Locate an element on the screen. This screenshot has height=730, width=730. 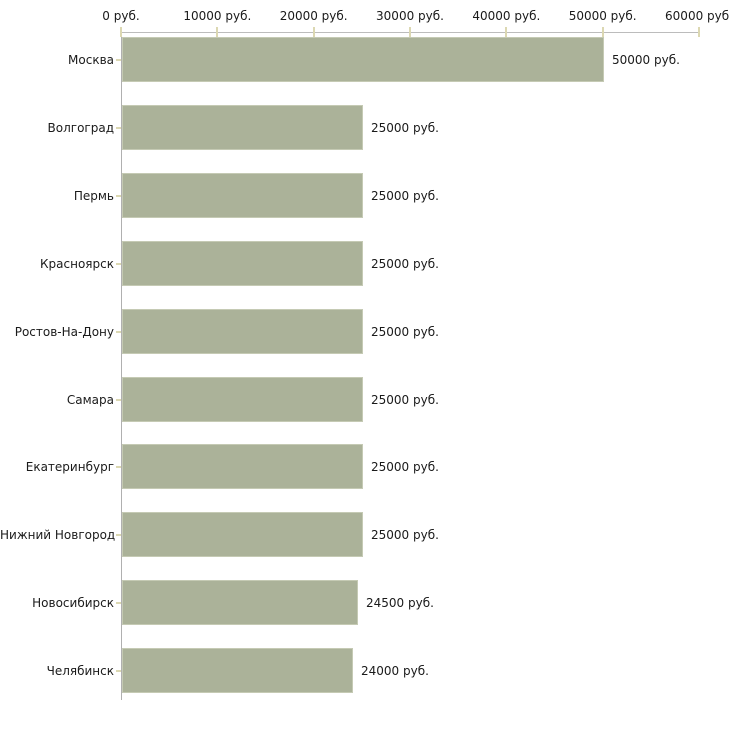
x-axis-tick-label: 0 руб. is located at coordinates (121, 16).